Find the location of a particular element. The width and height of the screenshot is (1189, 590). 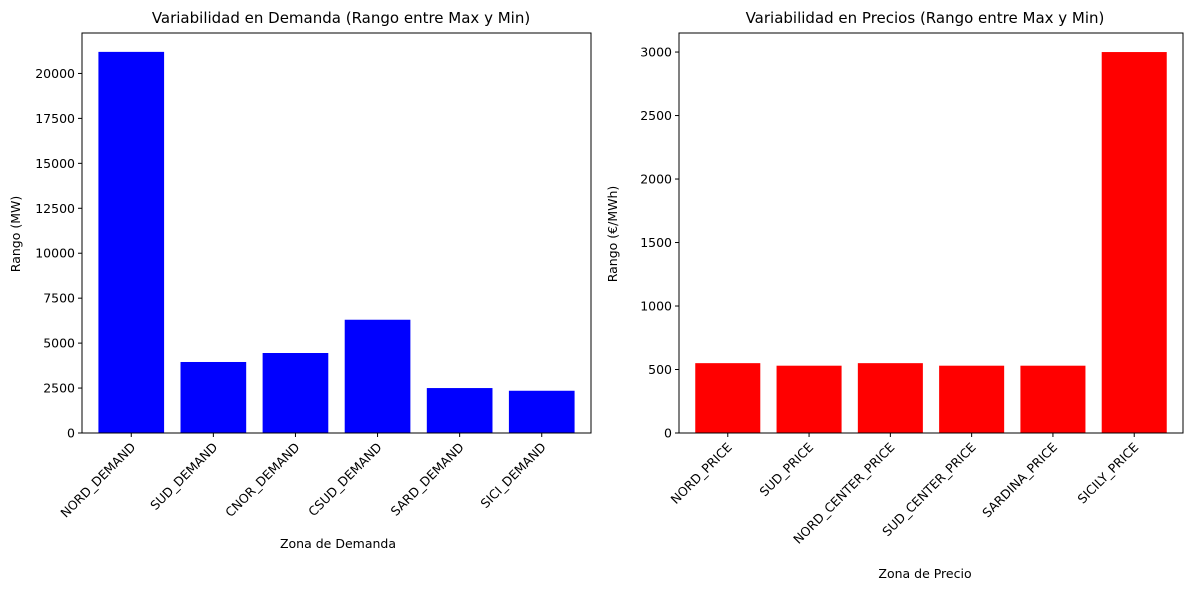

demand-bar-nord_demand is located at coordinates (131, 242).